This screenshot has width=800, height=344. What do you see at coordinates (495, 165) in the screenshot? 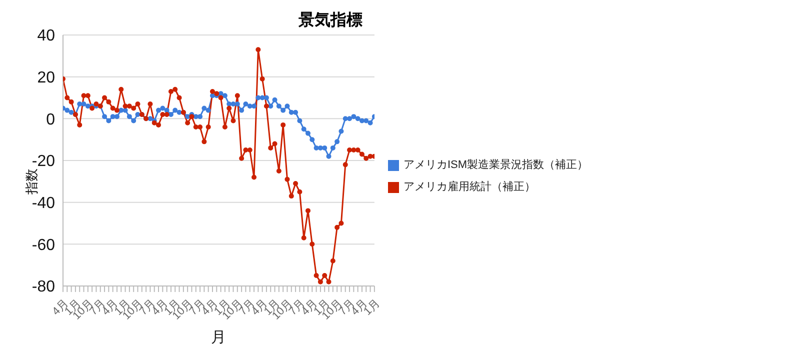
I see `legend-label: アメリカISM製造業景況指数（補正）` at bounding box center [495, 165].